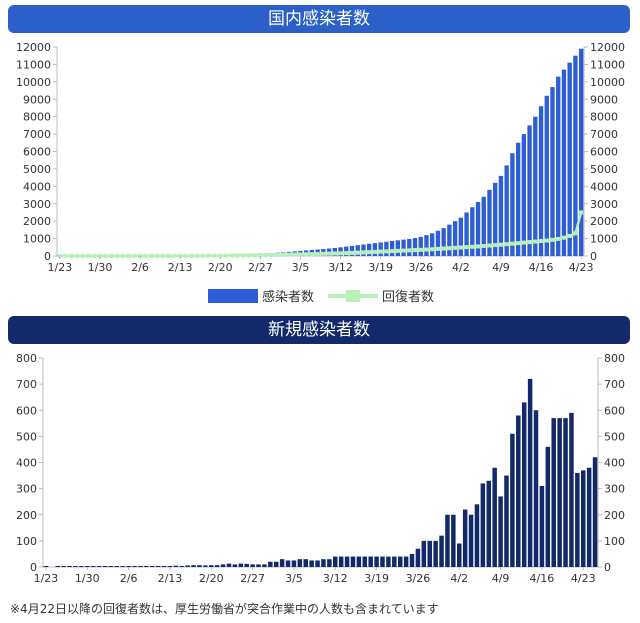 The width and height of the screenshot is (640, 623). I want to click on total-chart-xtick-label: 4/16, so click(541, 267).